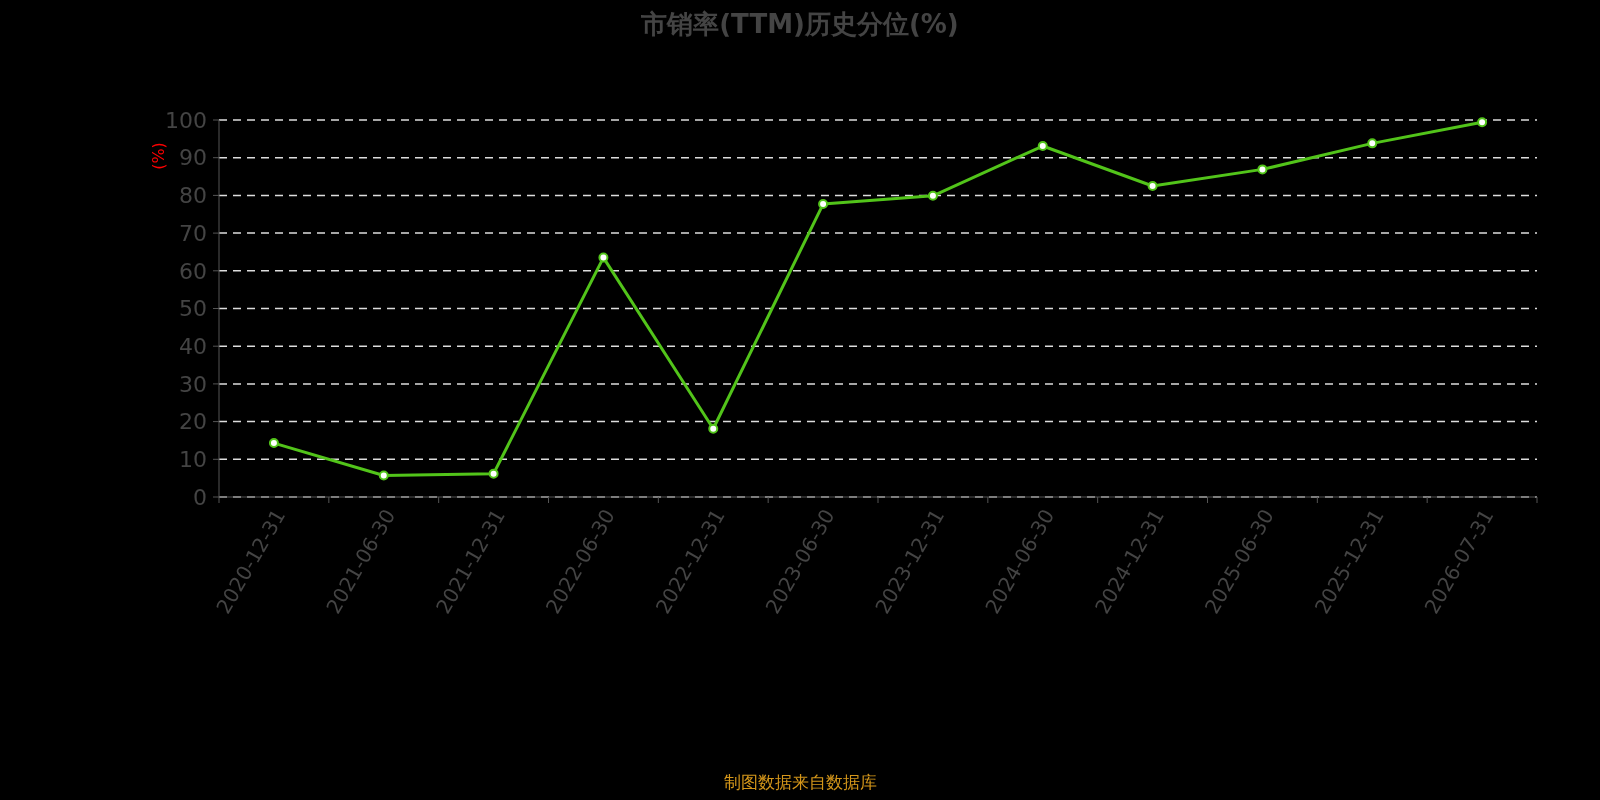 The image size is (1600, 800). I want to click on y-tick-label: 90, so click(193, 158).